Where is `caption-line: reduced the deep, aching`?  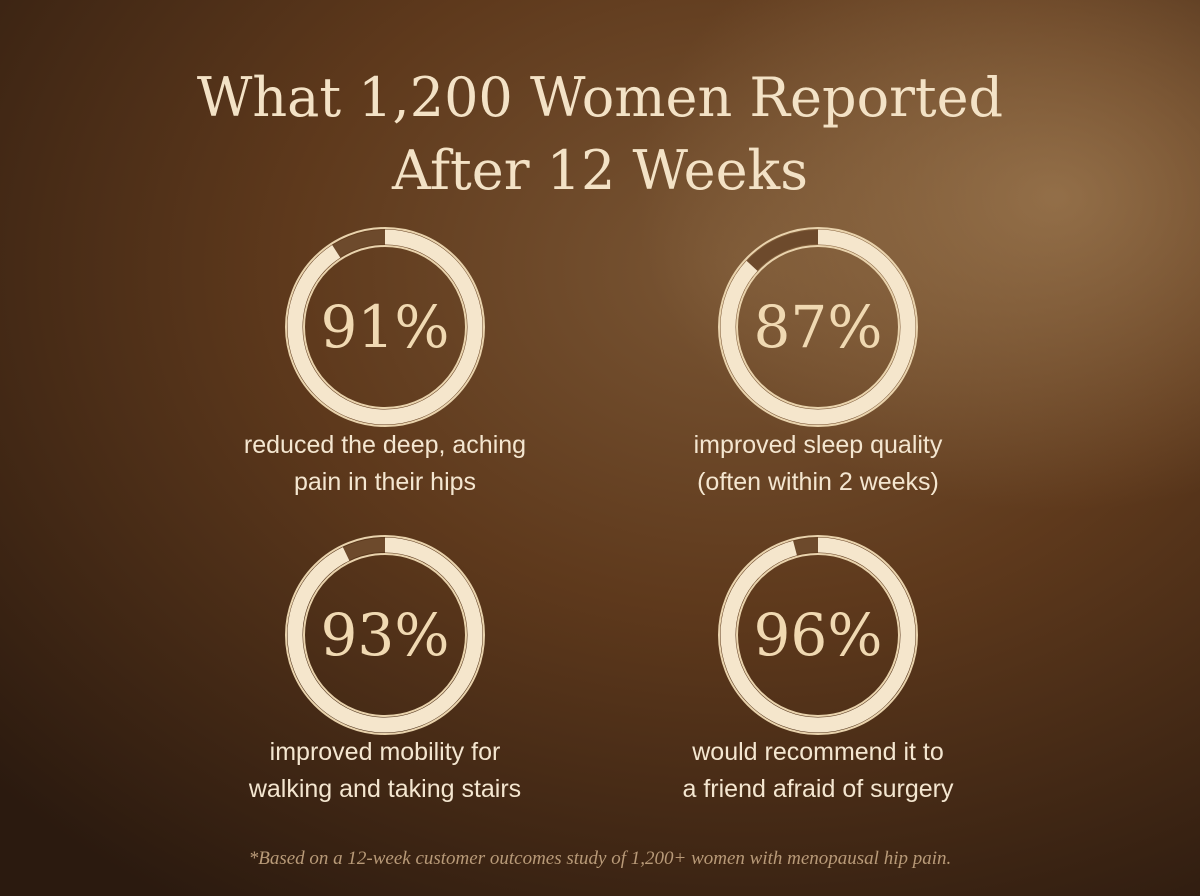 caption-line: reduced the deep, aching is located at coordinates (385, 445).